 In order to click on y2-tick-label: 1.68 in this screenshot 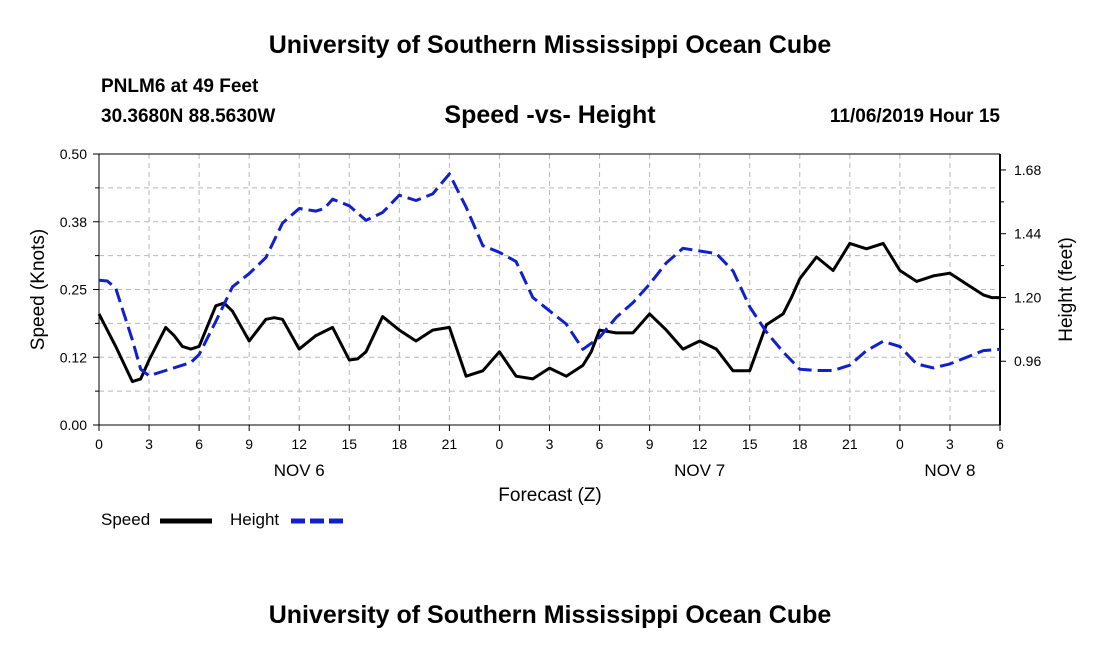, I will do `click(1027, 170)`.